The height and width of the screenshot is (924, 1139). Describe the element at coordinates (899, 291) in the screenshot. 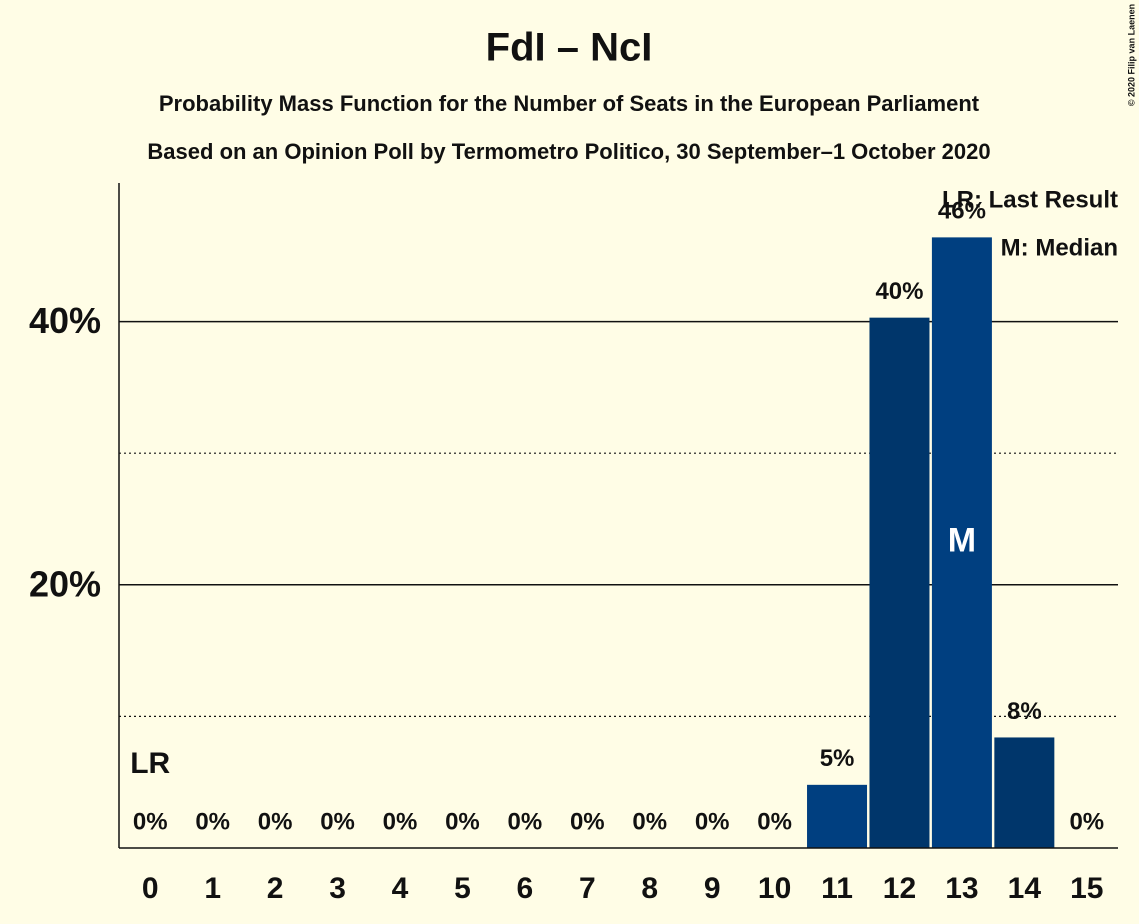

I see `value-label: 40%` at that location.